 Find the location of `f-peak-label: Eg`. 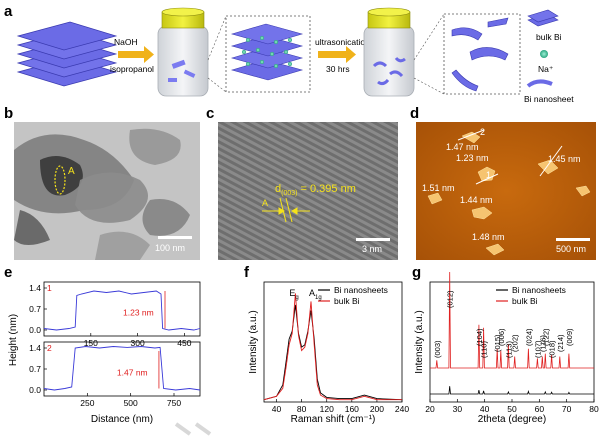

f-peak-label: Eg is located at coordinates (293, 294).